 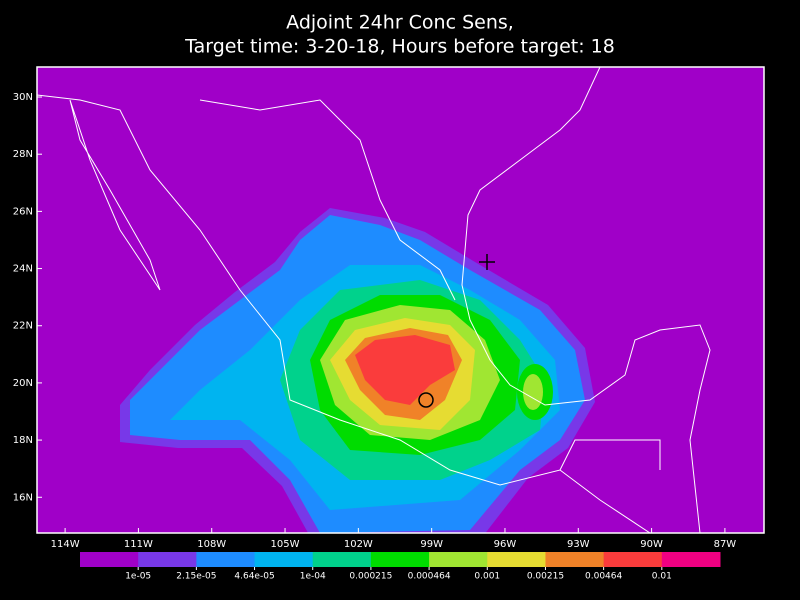 What do you see at coordinates (196, 577) in the screenshot?
I see `colorbar-label: 2.15e-05` at bounding box center [196, 577].